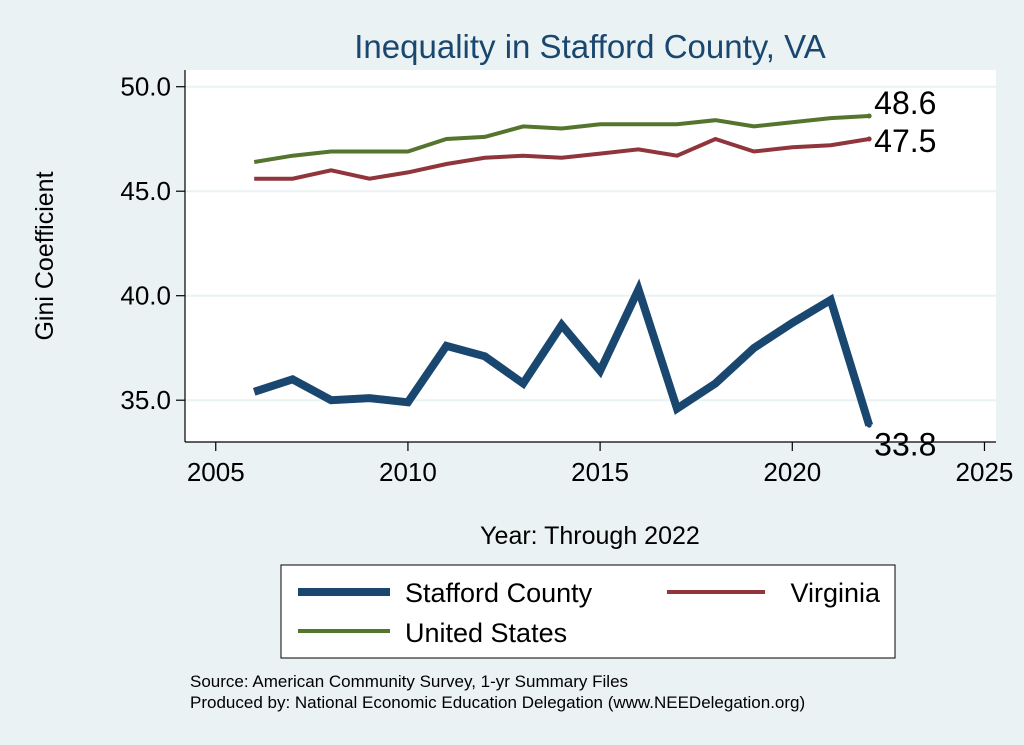 This screenshot has width=1024, height=745. Describe the element at coordinates (792, 472) in the screenshot. I see `x-tick-label: 2020` at that location.